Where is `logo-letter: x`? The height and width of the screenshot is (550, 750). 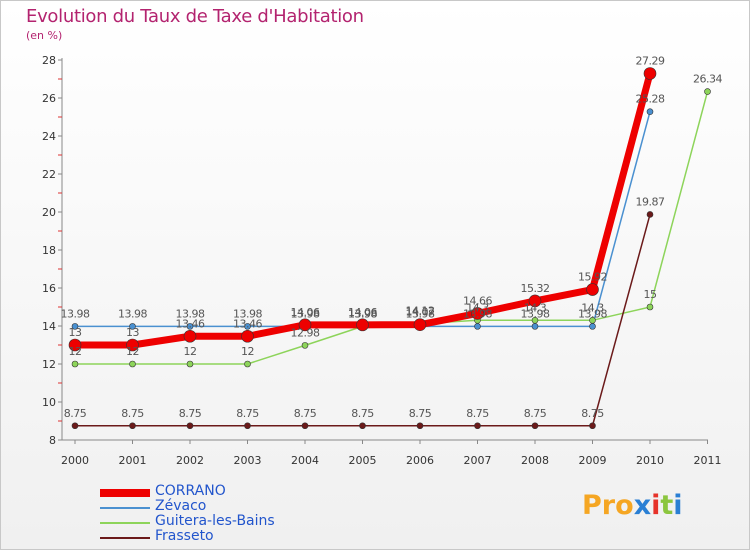
logo-letter: x is located at coordinates (642, 505).